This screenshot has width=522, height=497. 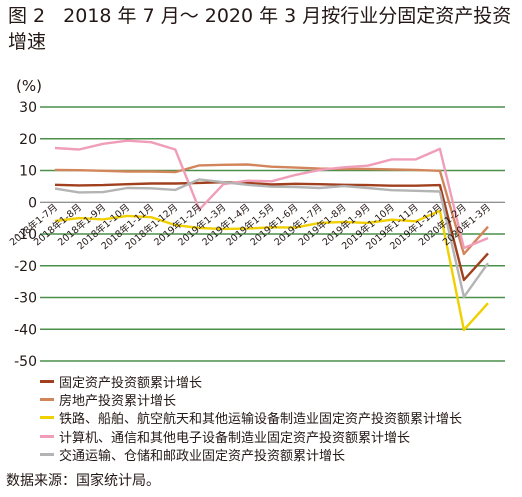 What do you see at coordinates (25, 267) in the screenshot?
I see `y-tick-label: -20` at bounding box center [25, 267].